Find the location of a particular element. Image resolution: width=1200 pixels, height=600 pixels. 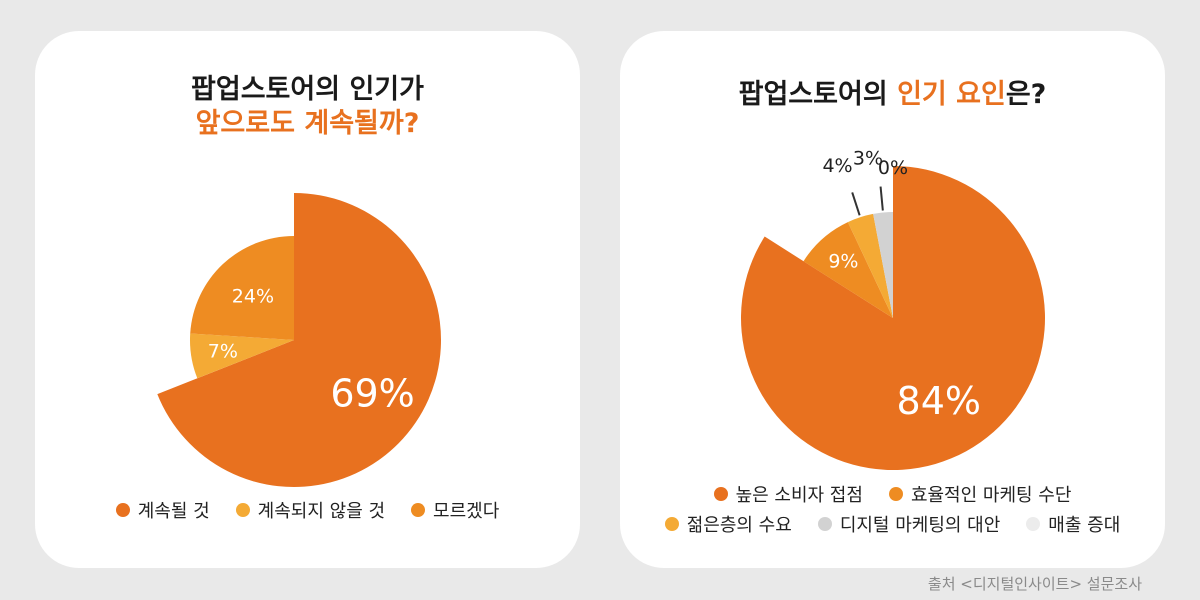

left-pie-chart: 69% 7% 24% is located at coordinates (299, 340).